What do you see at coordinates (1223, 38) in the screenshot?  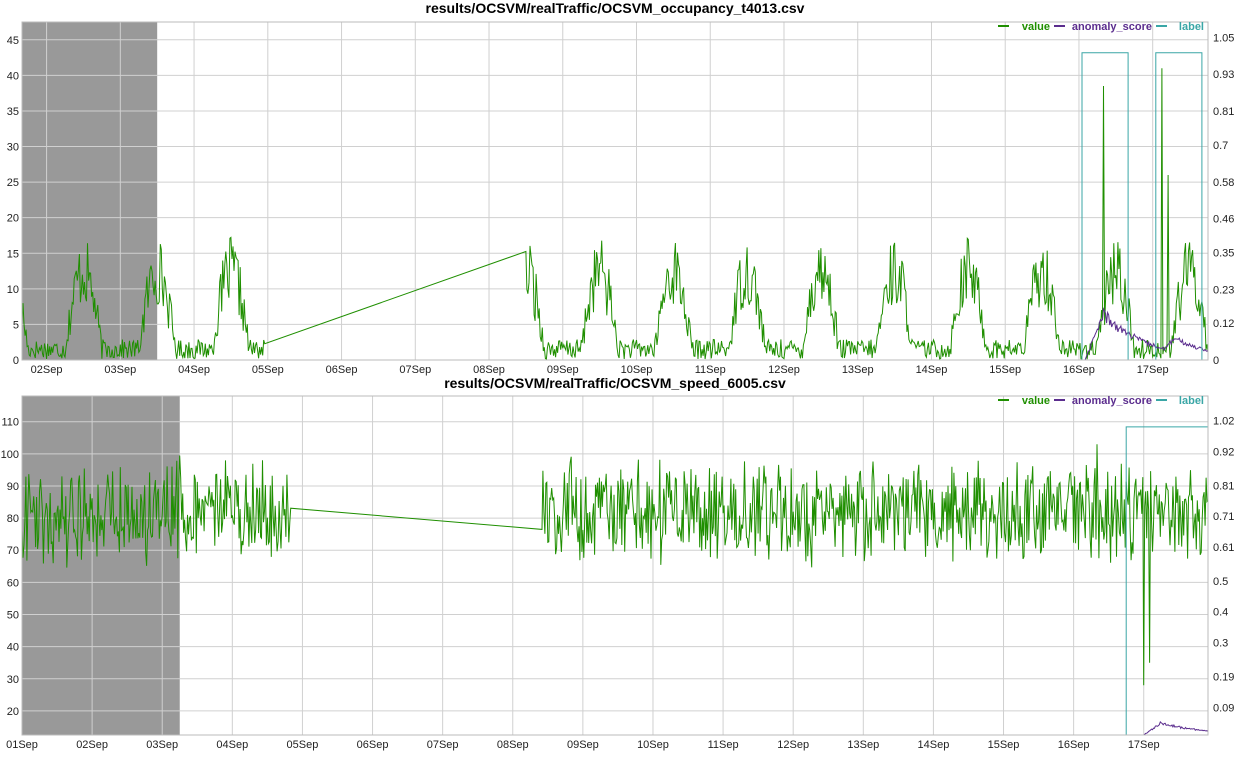 I see `y2-tick-label: 1.05` at bounding box center [1223, 38].